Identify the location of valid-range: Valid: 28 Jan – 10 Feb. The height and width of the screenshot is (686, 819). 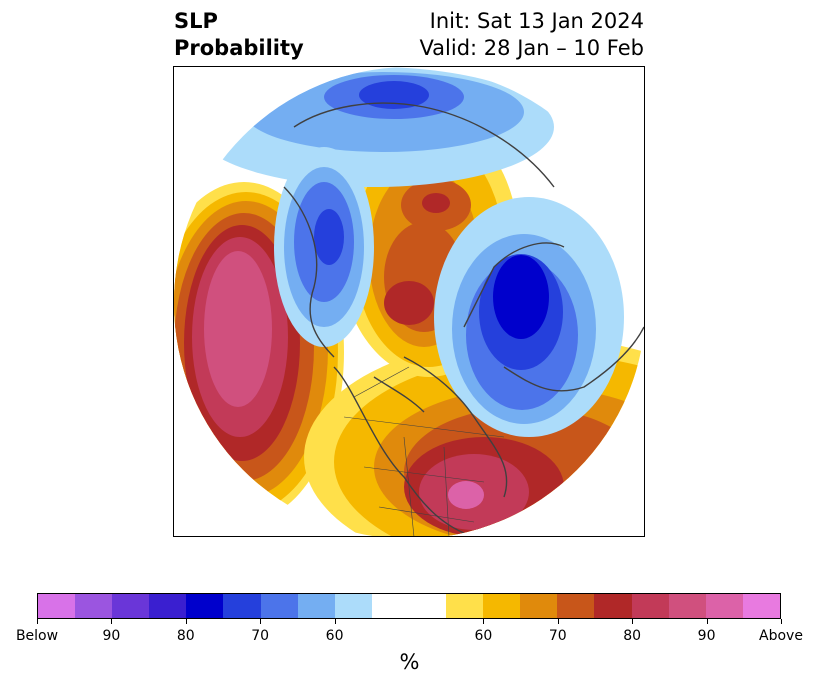
(531, 48).